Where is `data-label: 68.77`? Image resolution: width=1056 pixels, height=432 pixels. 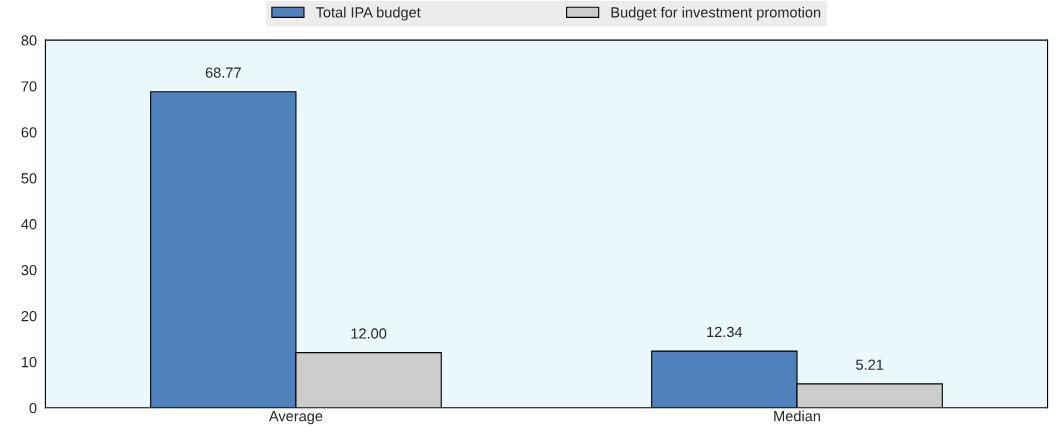 data-label: 68.77 is located at coordinates (223, 72).